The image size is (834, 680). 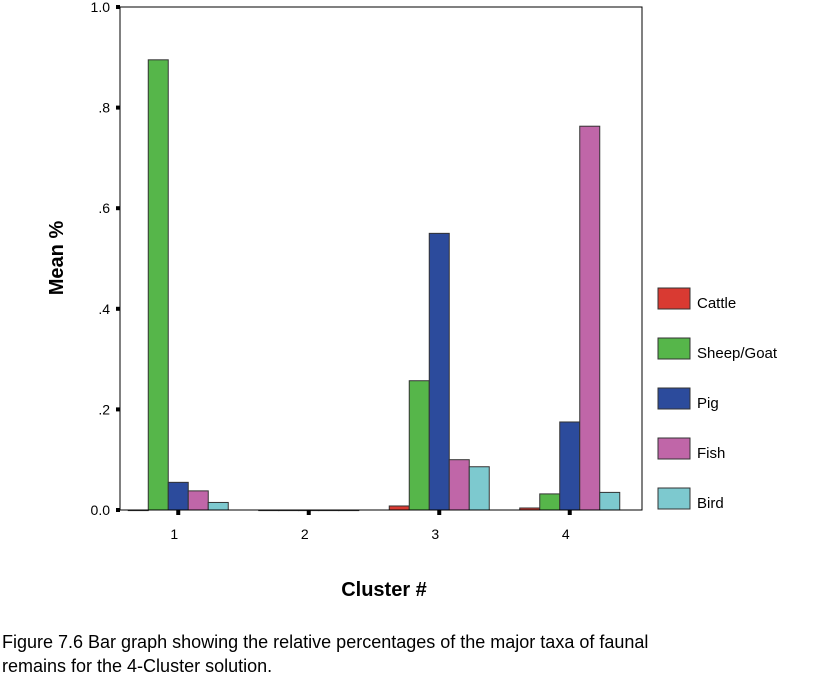 What do you see at coordinates (57, 258) in the screenshot?
I see `y-axis-title: Mean %` at bounding box center [57, 258].